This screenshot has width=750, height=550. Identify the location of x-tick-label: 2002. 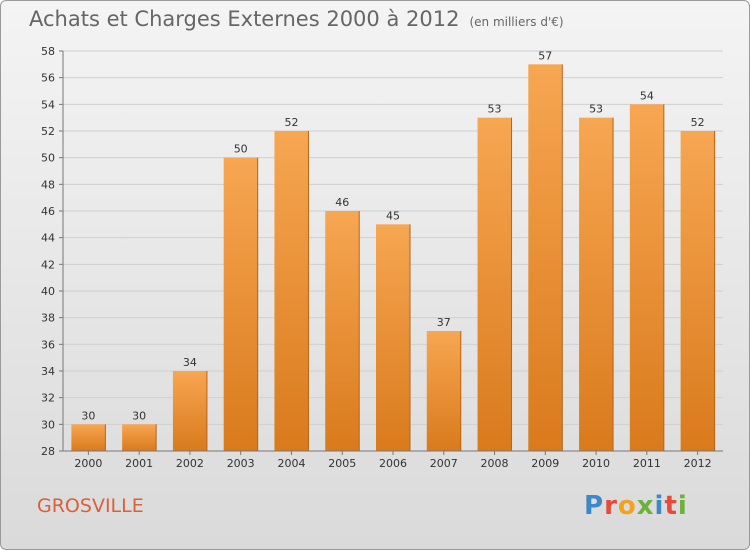
(190, 463).